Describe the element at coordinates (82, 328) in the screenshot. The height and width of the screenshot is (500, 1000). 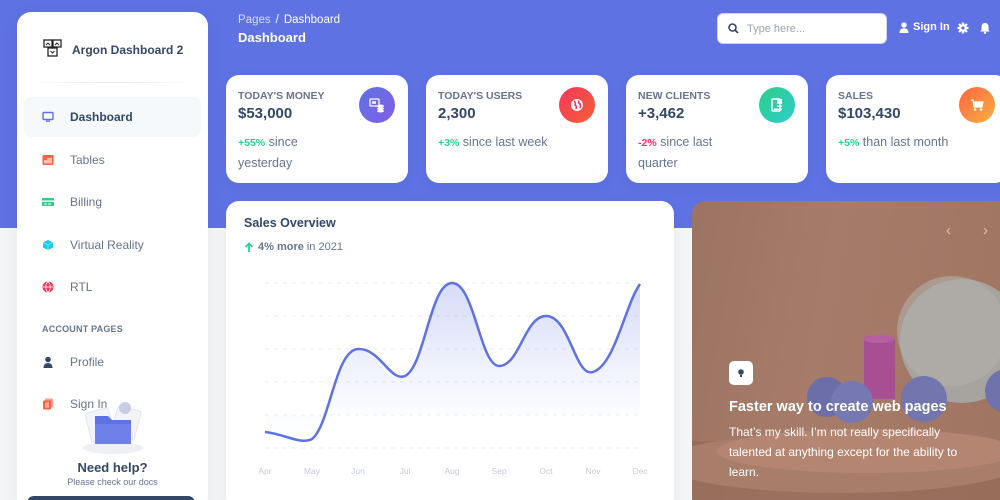
I see `account-pages-heading: ACCOUNT PAGES` at that location.